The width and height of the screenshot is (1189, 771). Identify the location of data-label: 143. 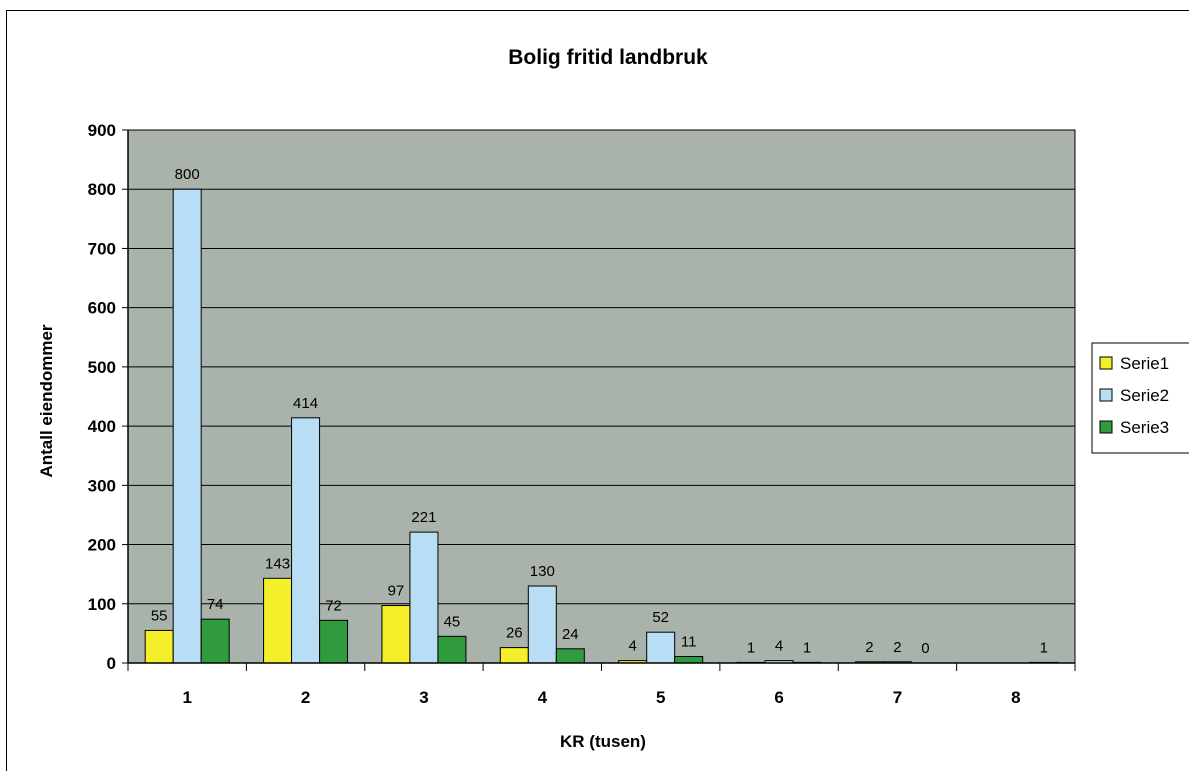
(277, 563).